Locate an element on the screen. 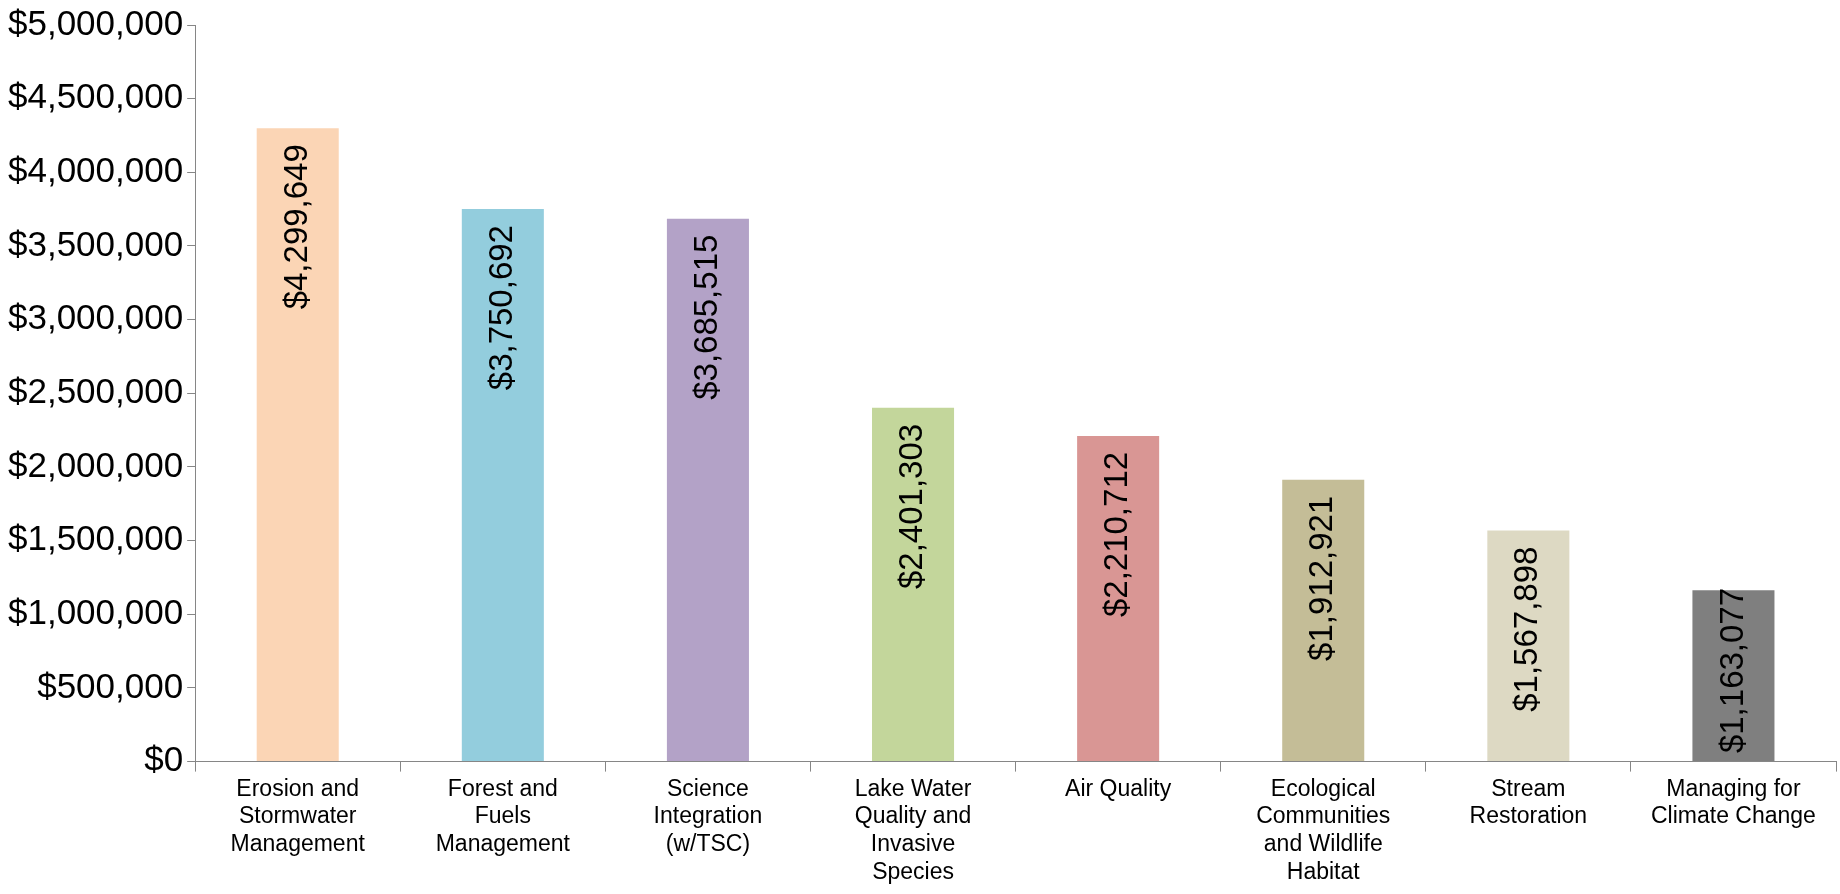  data-label: $2,210,712 is located at coordinates (1116, 534).